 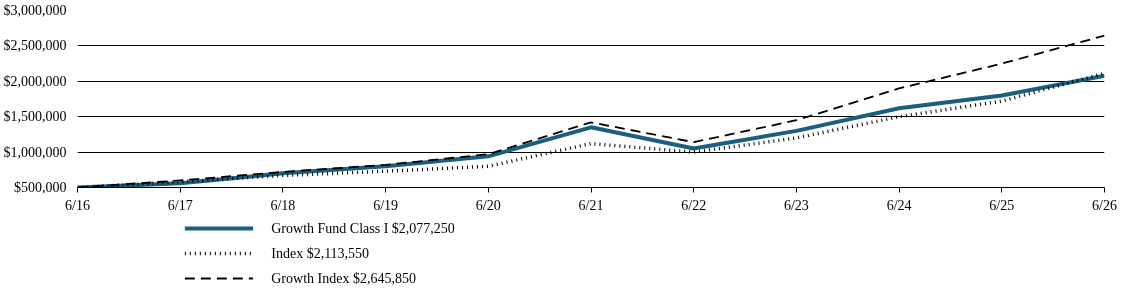 What do you see at coordinates (35, 46) in the screenshot?
I see `y-tick-label: $2,500,000` at bounding box center [35, 46].